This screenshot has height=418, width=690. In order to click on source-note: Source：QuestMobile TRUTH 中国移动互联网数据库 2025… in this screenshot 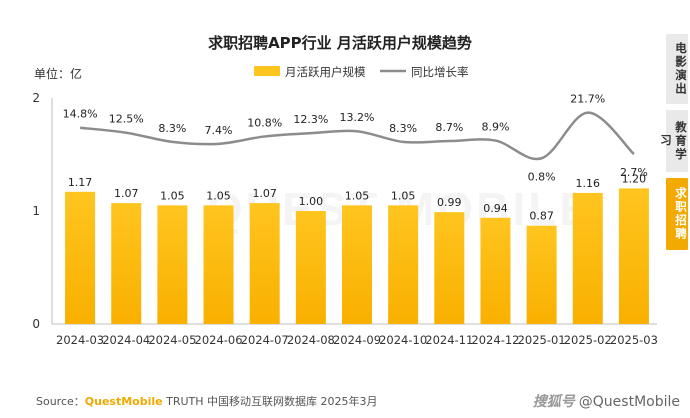, I will do `click(207, 401)`.